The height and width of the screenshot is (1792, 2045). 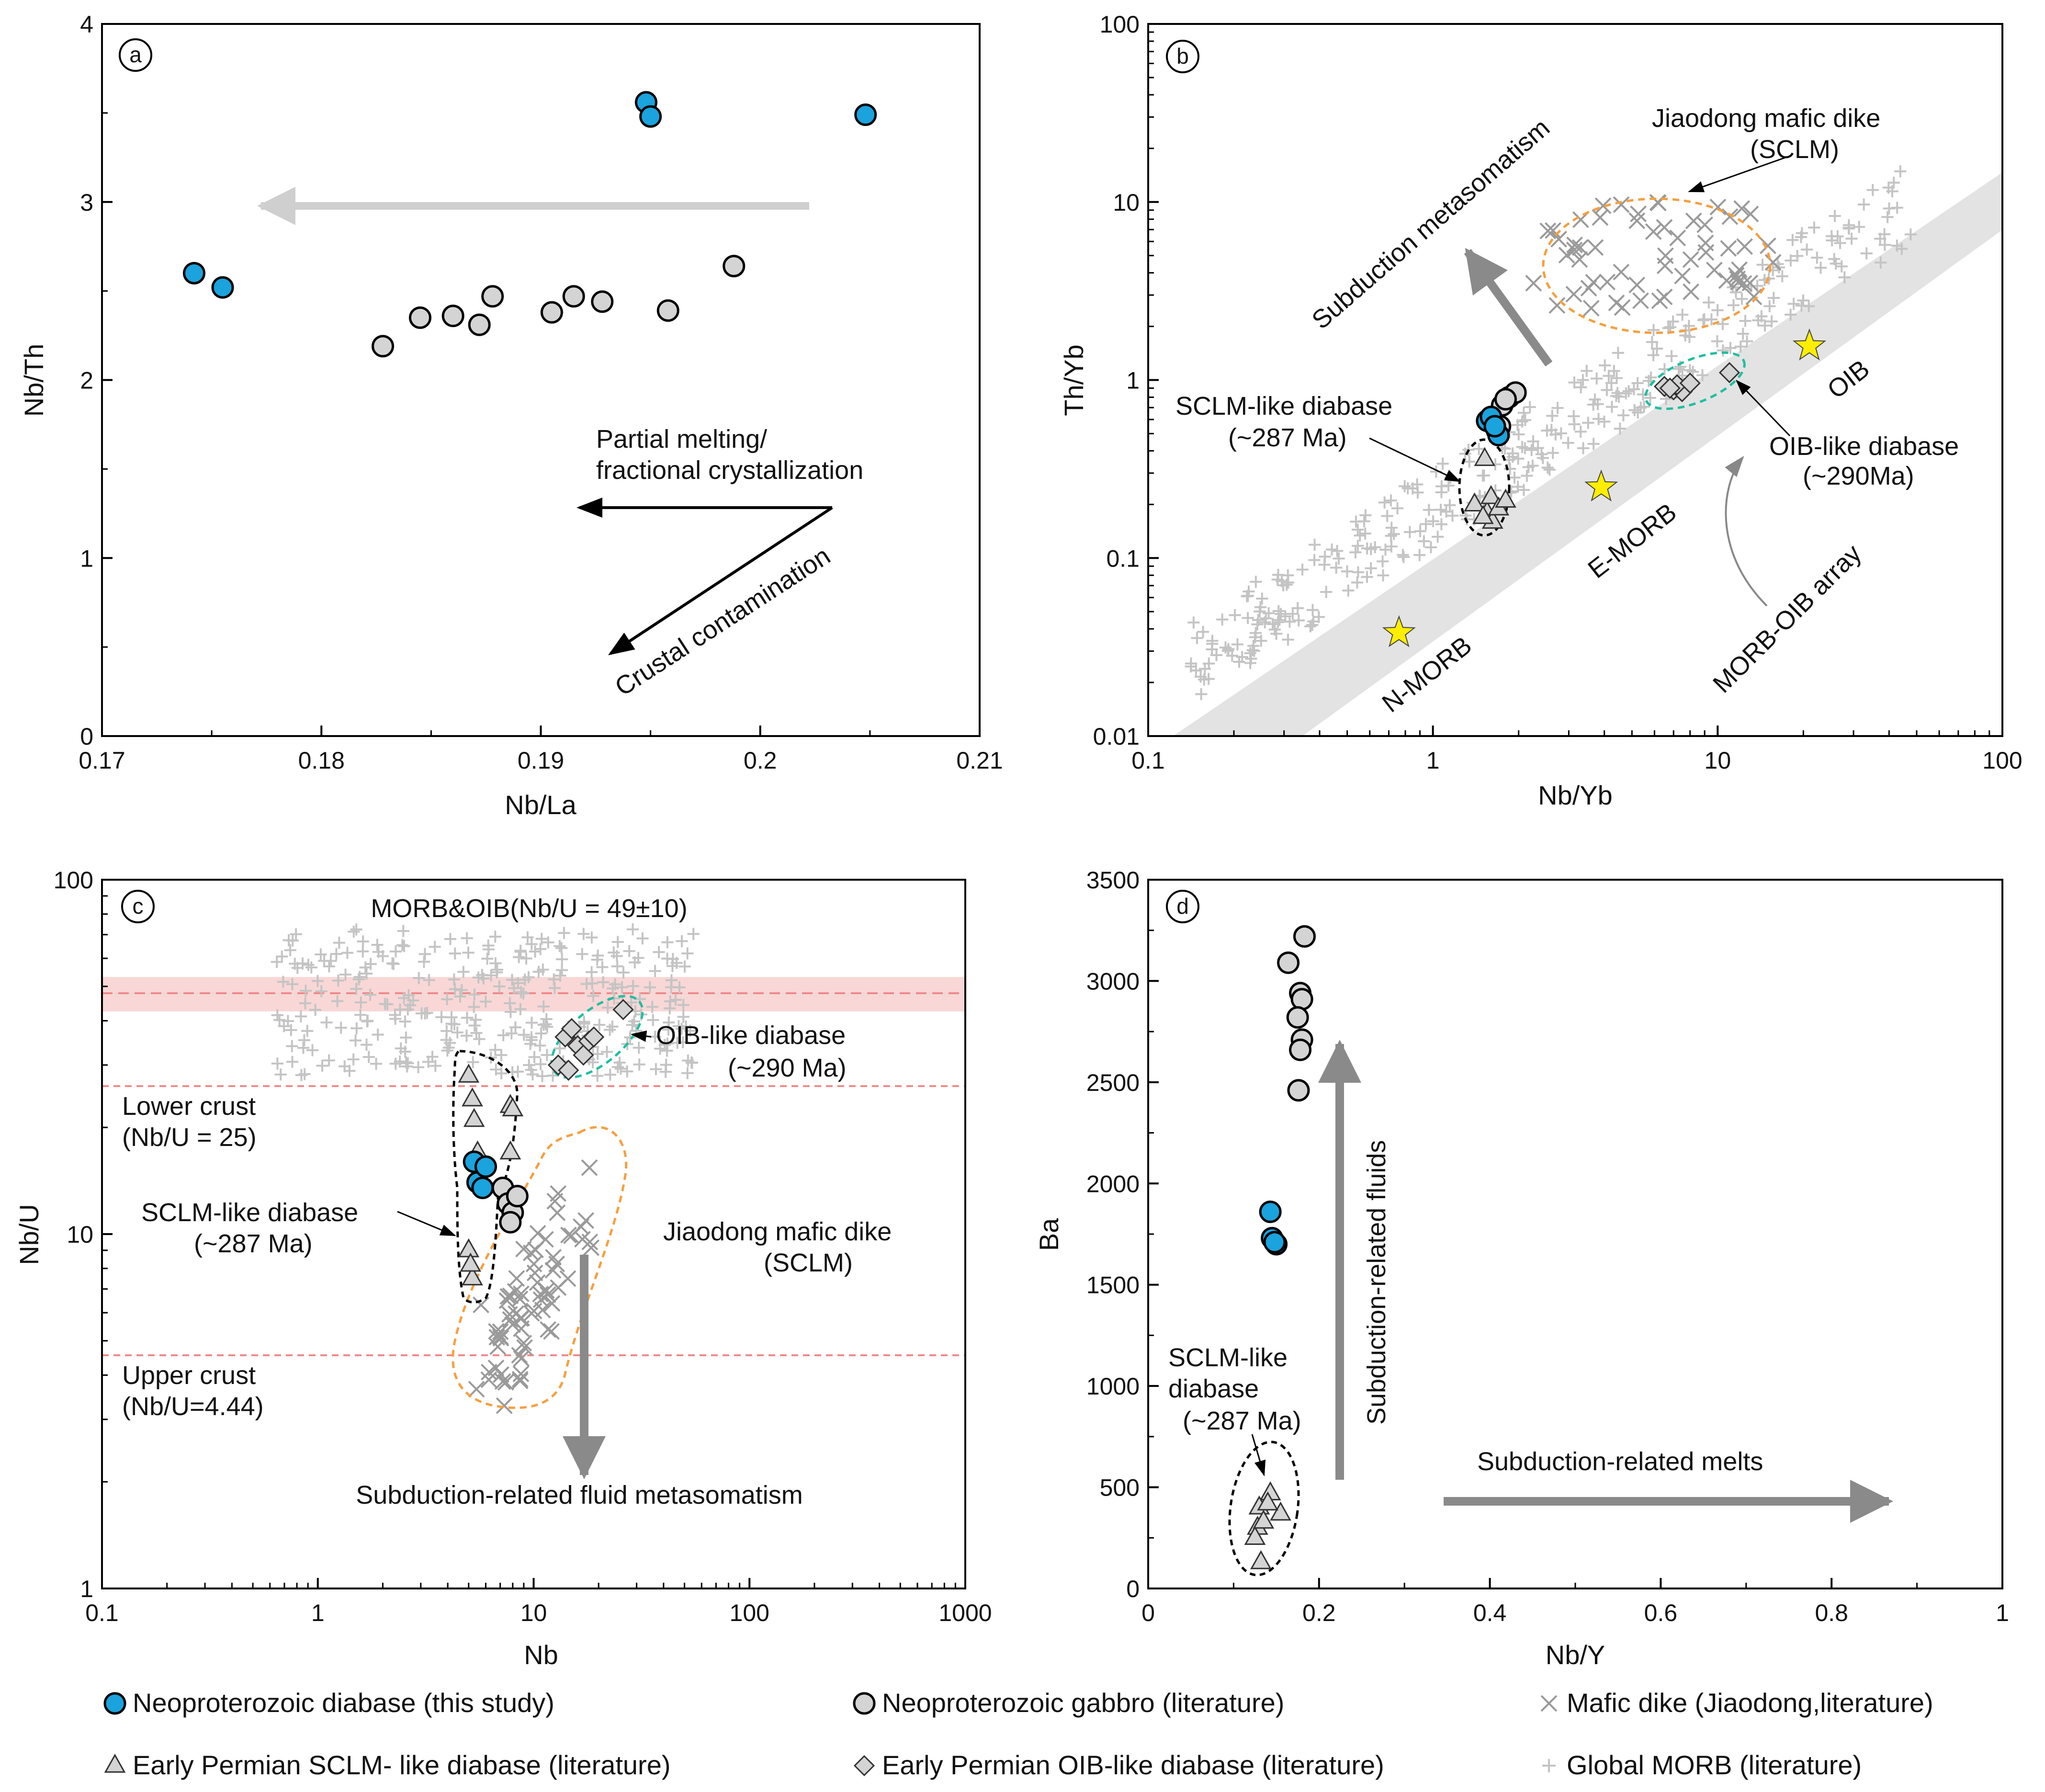 What do you see at coordinates (1831, 1612) in the screenshot?
I see `x-tick-label: 0.8` at bounding box center [1831, 1612].